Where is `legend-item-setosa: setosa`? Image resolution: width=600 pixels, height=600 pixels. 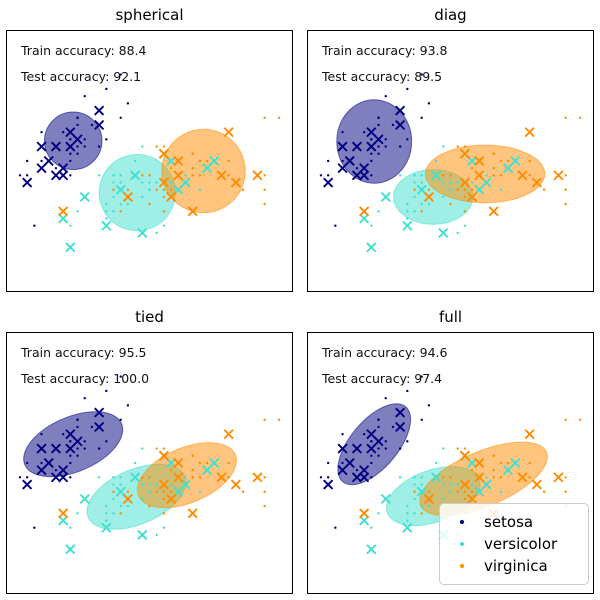
legend-item-setosa: setosa is located at coordinates (511, 522).